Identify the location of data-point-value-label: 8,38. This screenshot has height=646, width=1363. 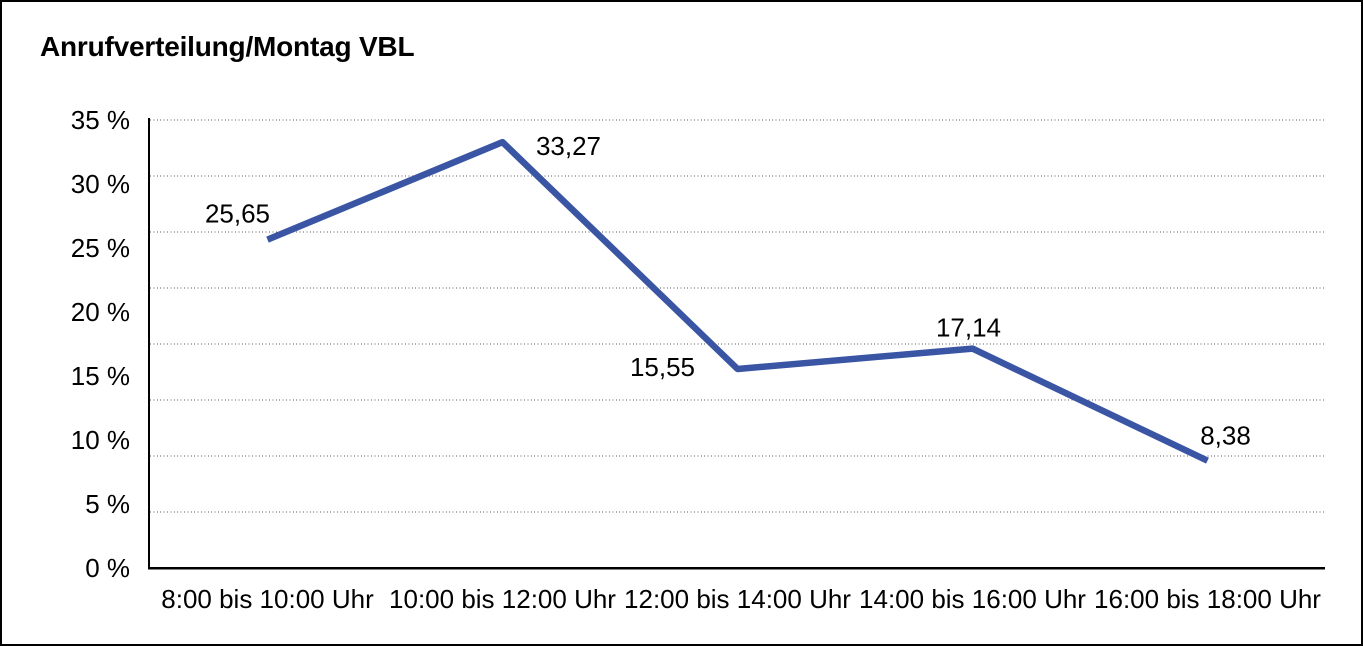
(1225, 436).